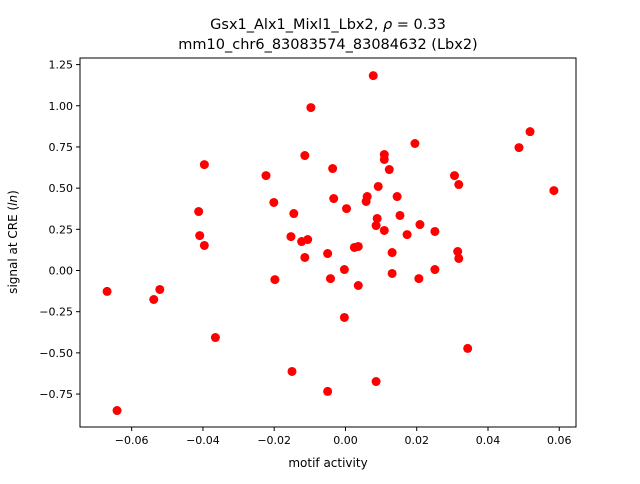  What do you see at coordinates (56, 353) in the screenshot?
I see `y-tick-label: −0.50` at bounding box center [56, 353].